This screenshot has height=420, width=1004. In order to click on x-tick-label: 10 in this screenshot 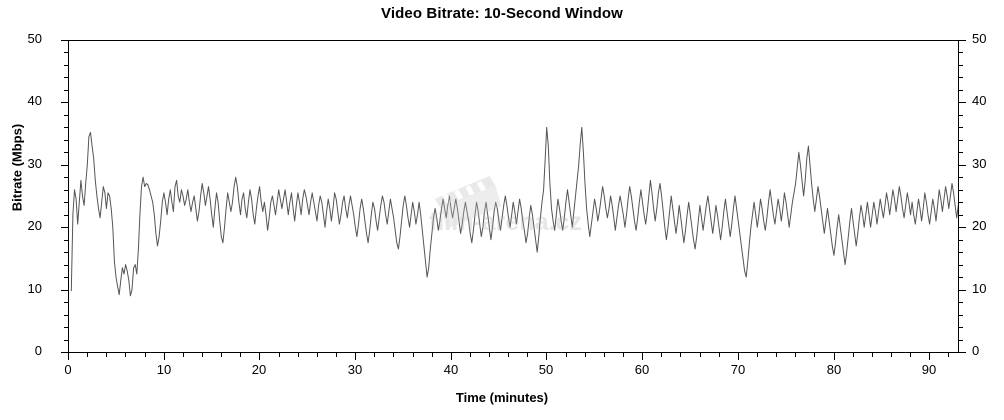, I will do `click(164, 369)`.